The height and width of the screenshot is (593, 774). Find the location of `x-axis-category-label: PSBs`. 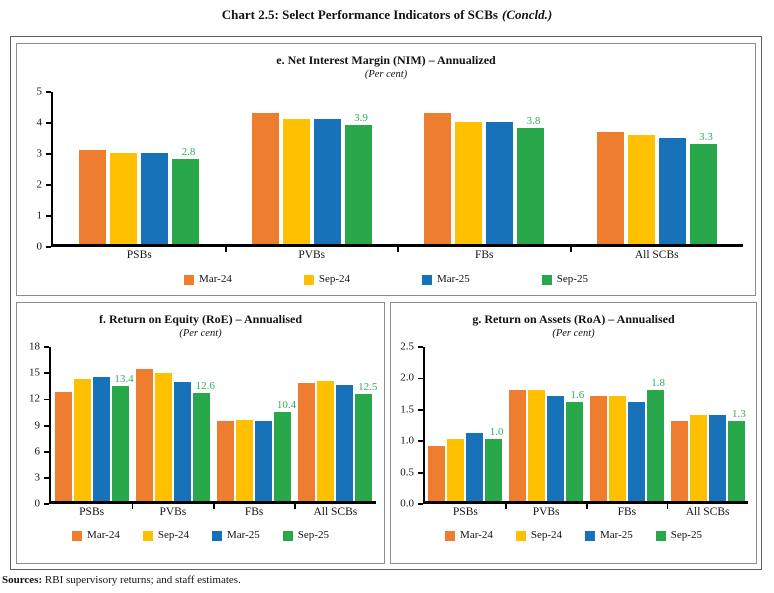

x-axis-category-label: PSBs is located at coordinates (92, 512).